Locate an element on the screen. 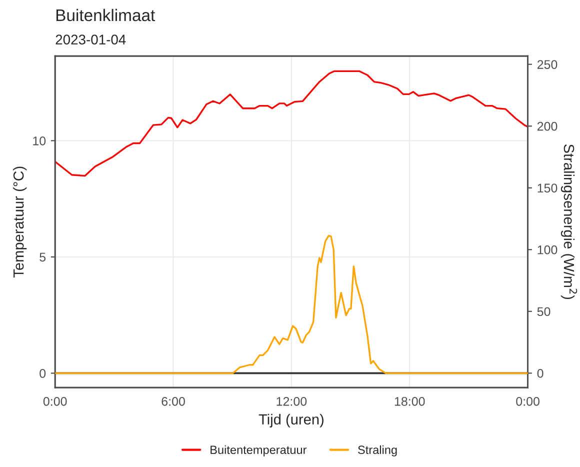 This screenshot has height=467, width=580. y2-tick-label: 150 is located at coordinates (548, 188).